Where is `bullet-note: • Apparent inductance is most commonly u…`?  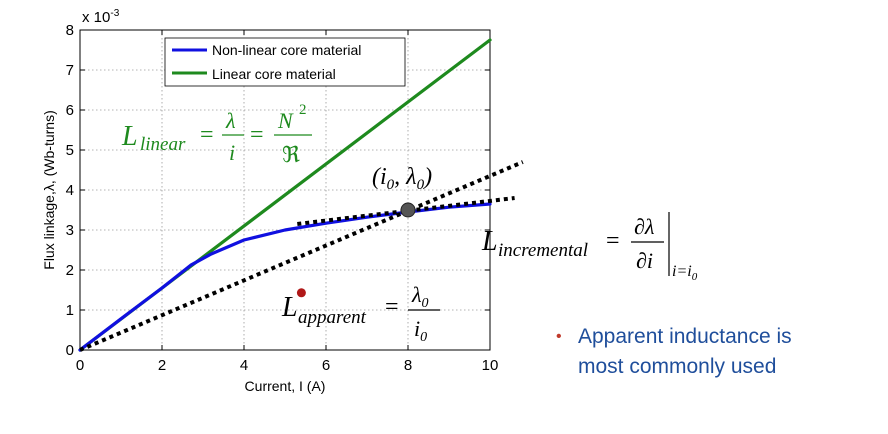
bullet-note: • Apparent inductance is most commonly u… is located at coordinates (706, 352).